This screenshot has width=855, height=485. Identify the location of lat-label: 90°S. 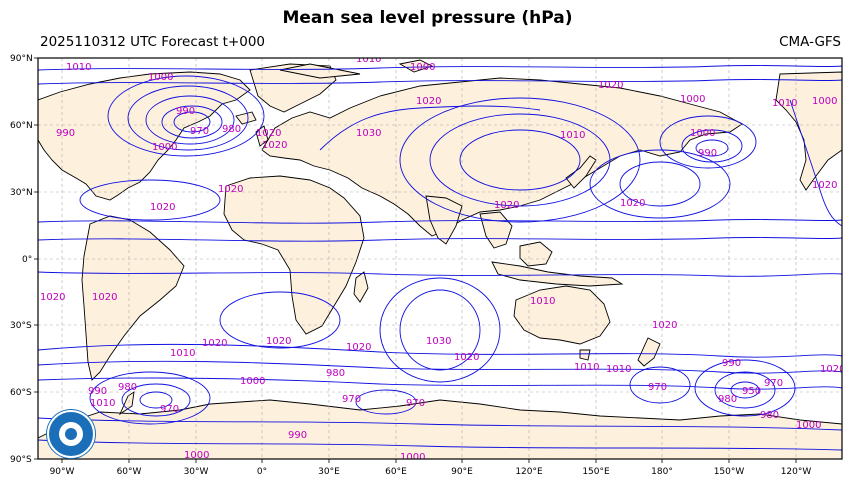
(21, 460).